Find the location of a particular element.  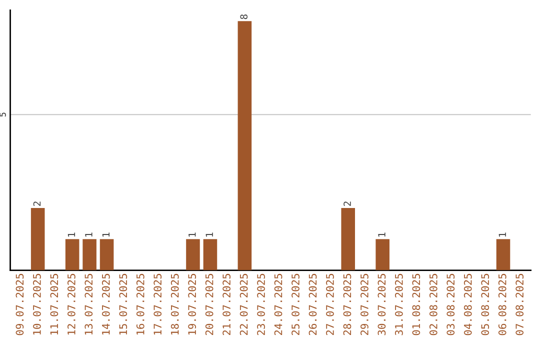

x-tick-label: 01.08.2025 is located at coordinates (416, 305).